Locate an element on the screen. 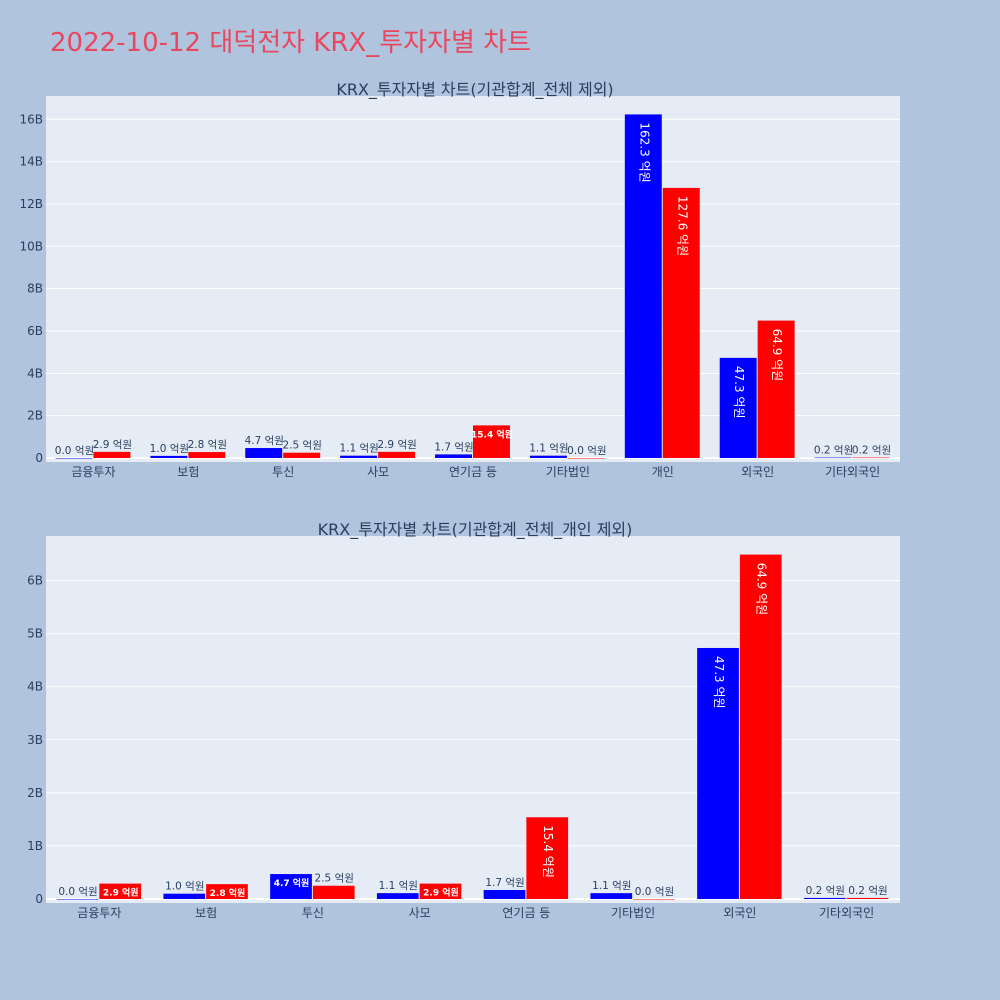 This screenshot has height=1000, width=1000. y-tick-label: 1B is located at coordinates (35, 846).